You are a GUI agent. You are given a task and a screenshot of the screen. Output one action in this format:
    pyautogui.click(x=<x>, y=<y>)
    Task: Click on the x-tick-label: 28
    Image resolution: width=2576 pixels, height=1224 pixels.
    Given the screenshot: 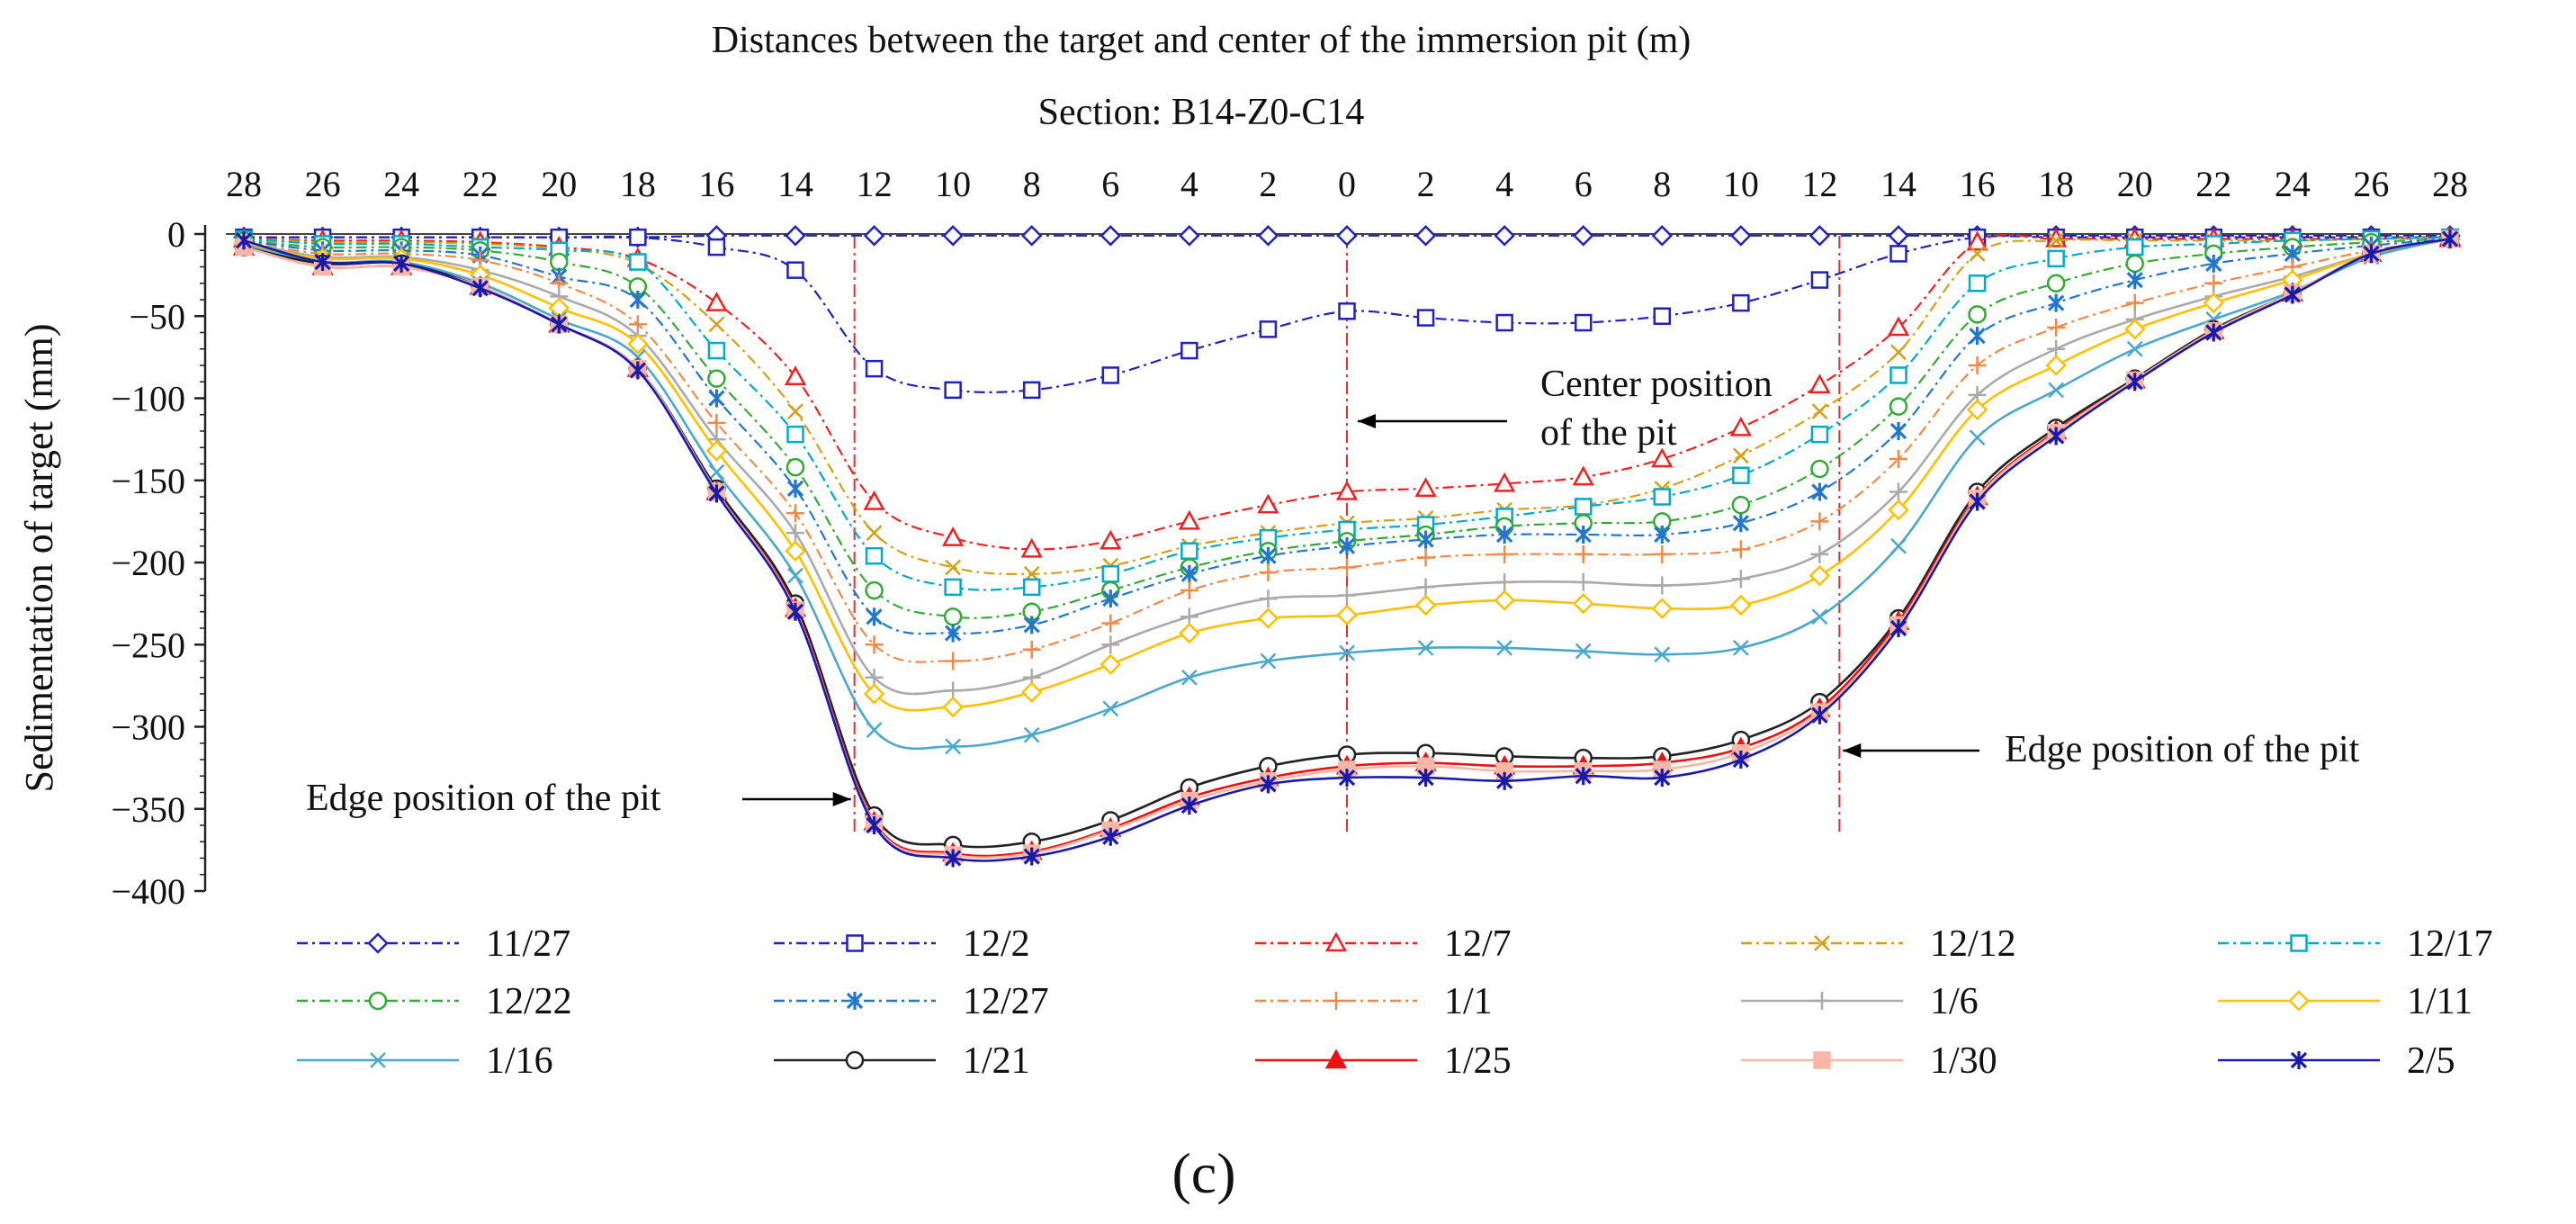 What is the action you would take?
    pyautogui.click(x=244, y=184)
    